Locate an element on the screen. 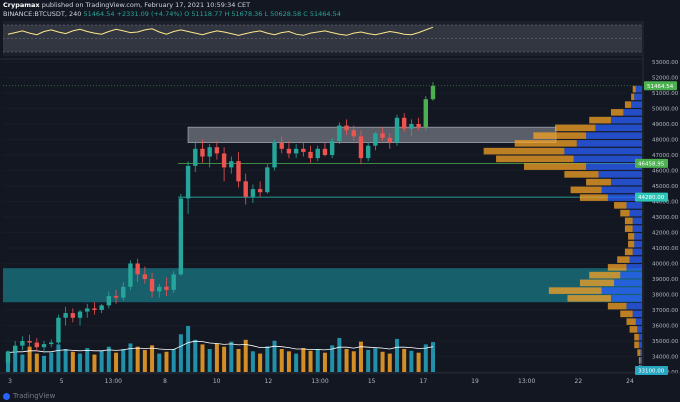 Image resolution: width=680 pixels, height=402 pixels. time-tick-label: 24 is located at coordinates (630, 381).